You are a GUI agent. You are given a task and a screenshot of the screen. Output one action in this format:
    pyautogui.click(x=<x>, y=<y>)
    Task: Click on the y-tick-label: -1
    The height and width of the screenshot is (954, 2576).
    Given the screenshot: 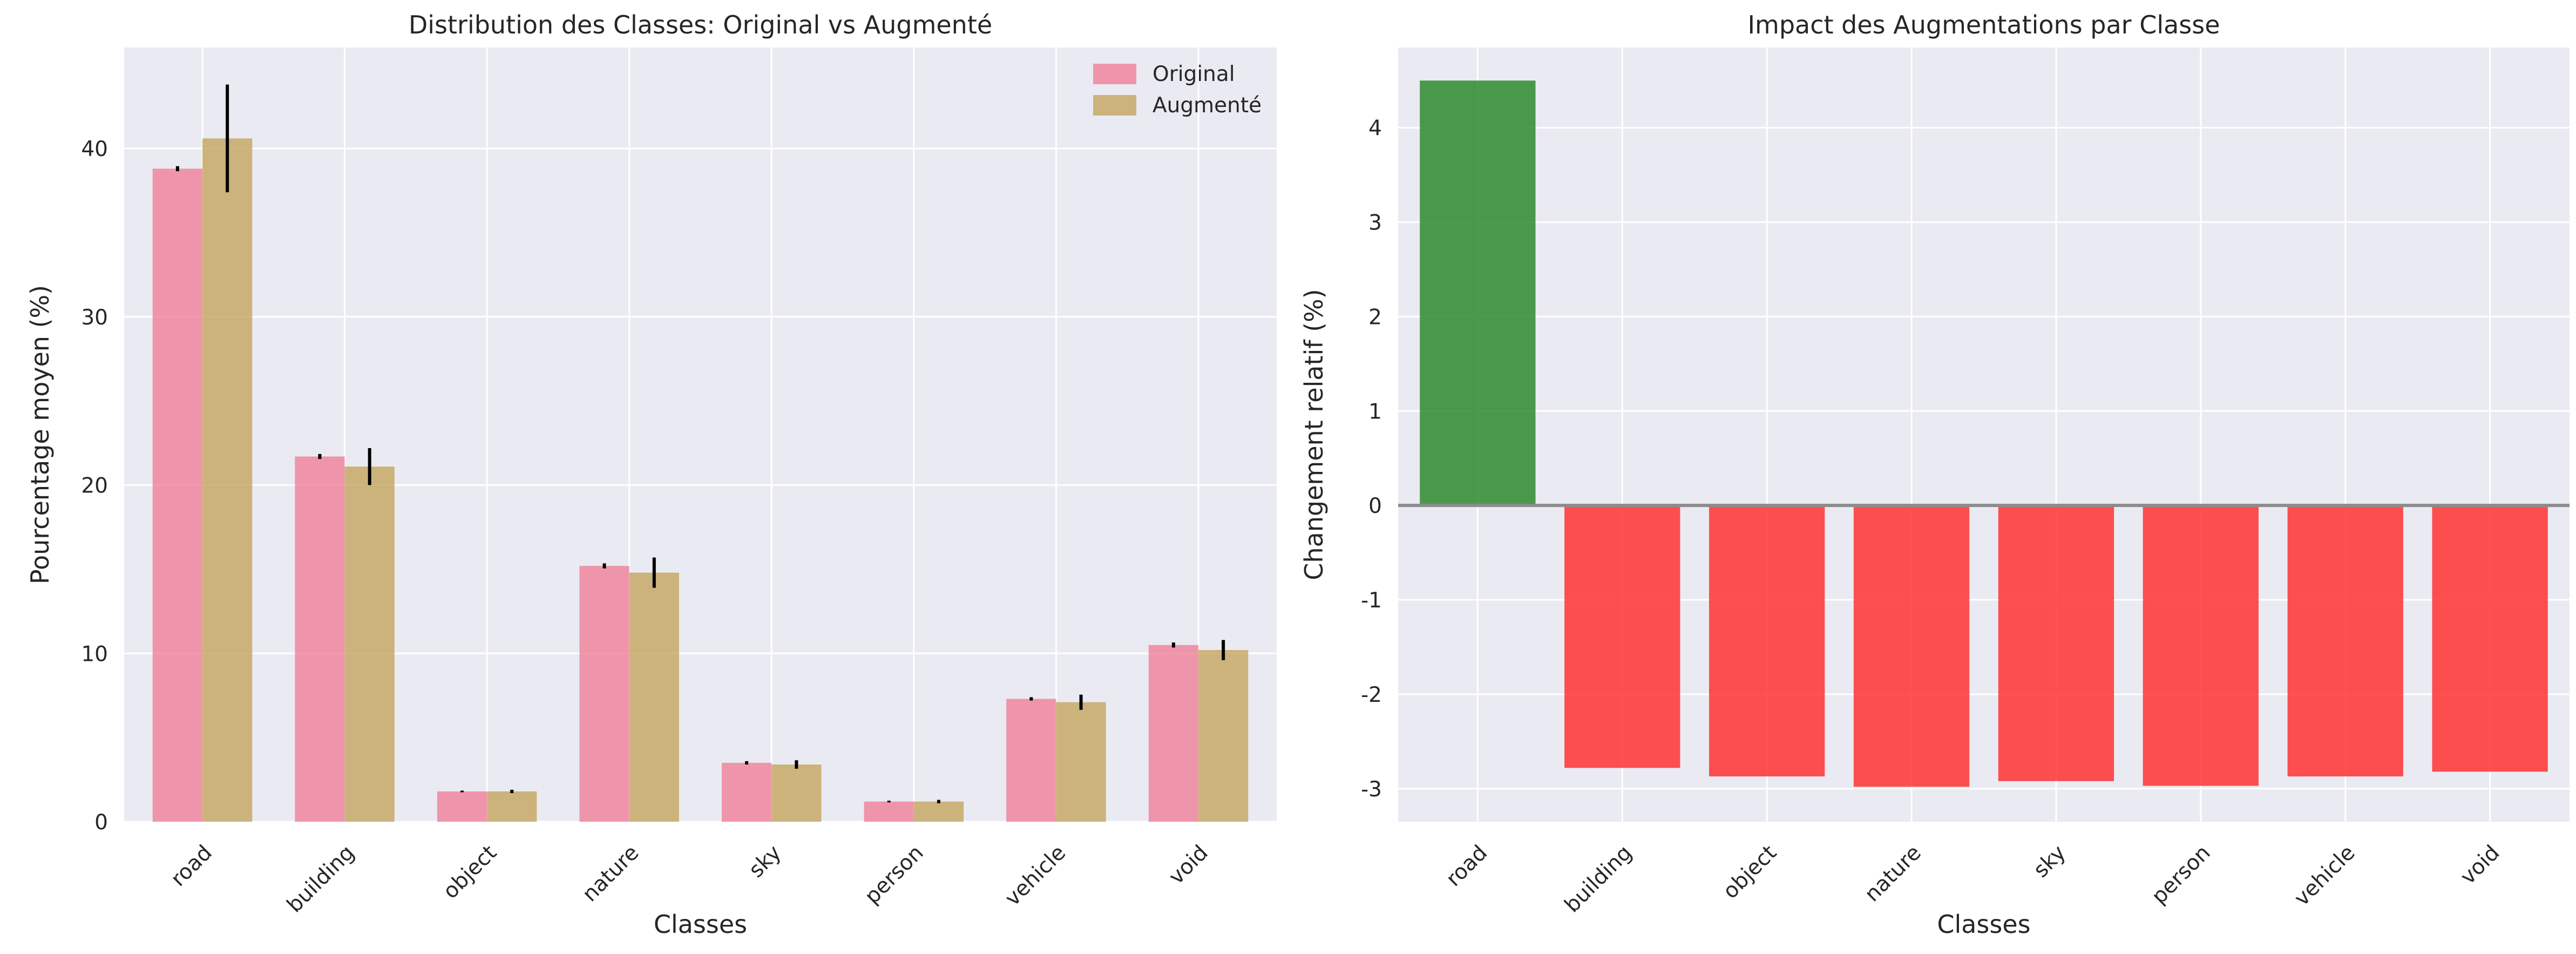 What is the action you would take?
    pyautogui.click(x=1371, y=600)
    